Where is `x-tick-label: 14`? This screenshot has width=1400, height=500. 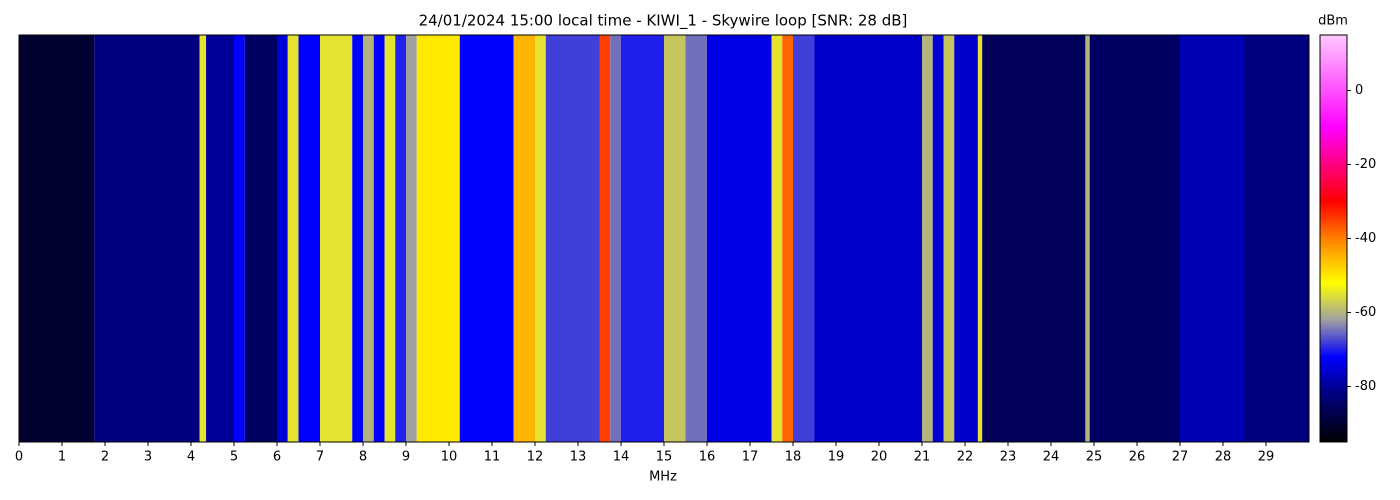
x-tick-label: 14 is located at coordinates (621, 457).